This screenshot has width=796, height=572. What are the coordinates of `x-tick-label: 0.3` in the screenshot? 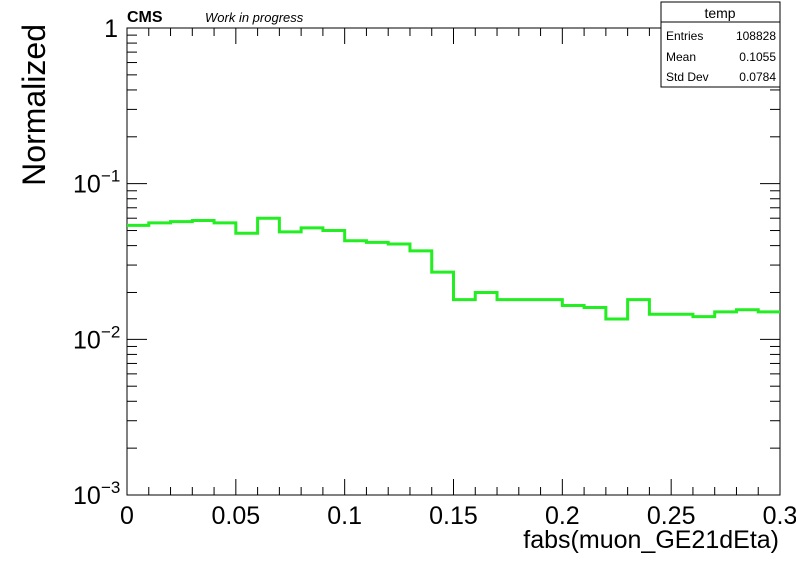 It's located at (779, 516).